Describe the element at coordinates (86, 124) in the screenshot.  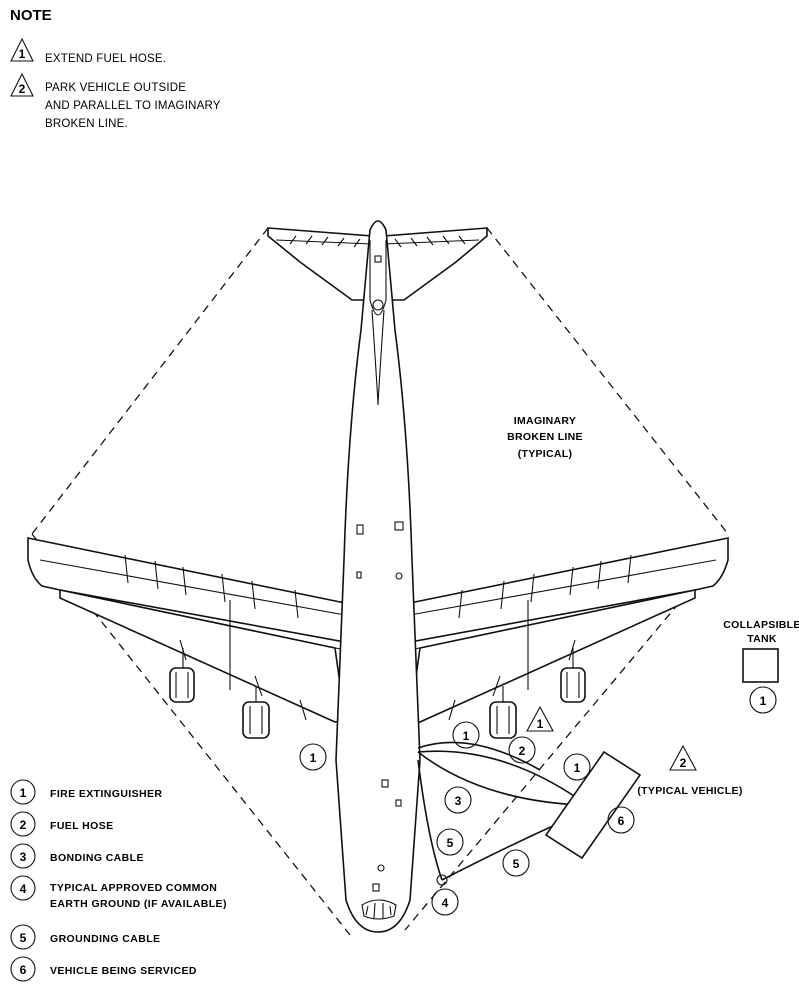
I see `note-text-2c: BROKEN LINE.` at that location.